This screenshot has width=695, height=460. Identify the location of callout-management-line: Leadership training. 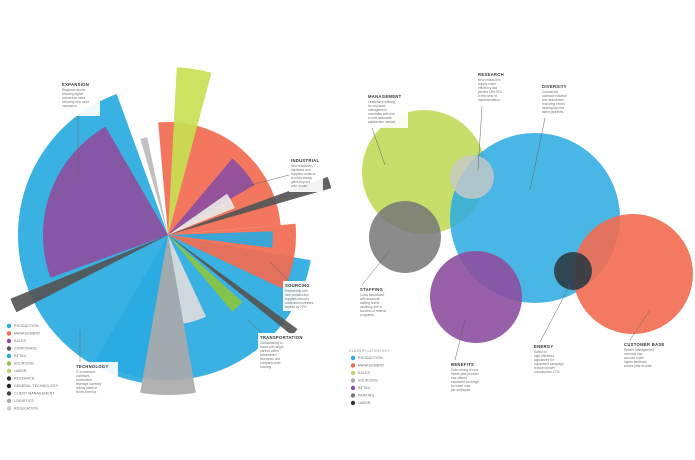
(381, 102).